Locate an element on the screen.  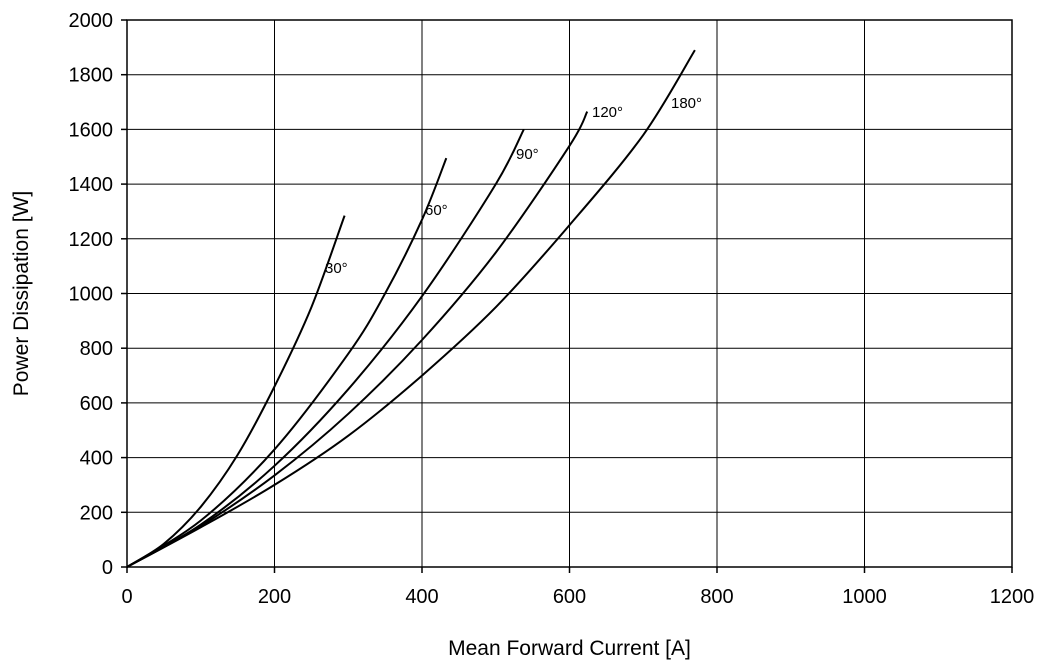
curve-label-1: 60° is located at coordinates (436, 210).